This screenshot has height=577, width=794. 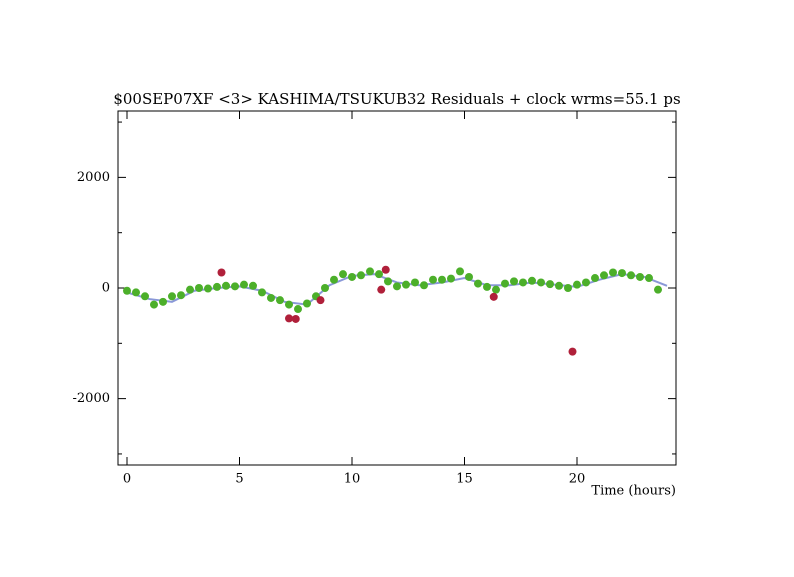 What do you see at coordinates (464, 479) in the screenshot?
I see `x-tick-label: 15` at bounding box center [464, 479].